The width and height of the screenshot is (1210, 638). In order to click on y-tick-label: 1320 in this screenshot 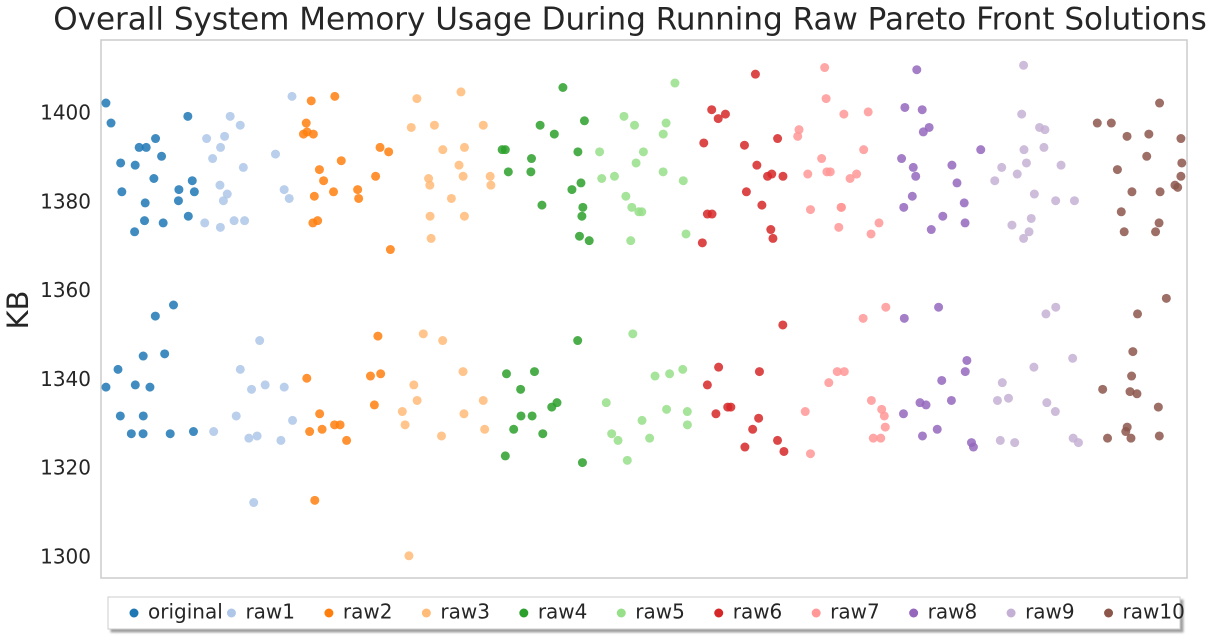, I will do `click(65, 468)`.